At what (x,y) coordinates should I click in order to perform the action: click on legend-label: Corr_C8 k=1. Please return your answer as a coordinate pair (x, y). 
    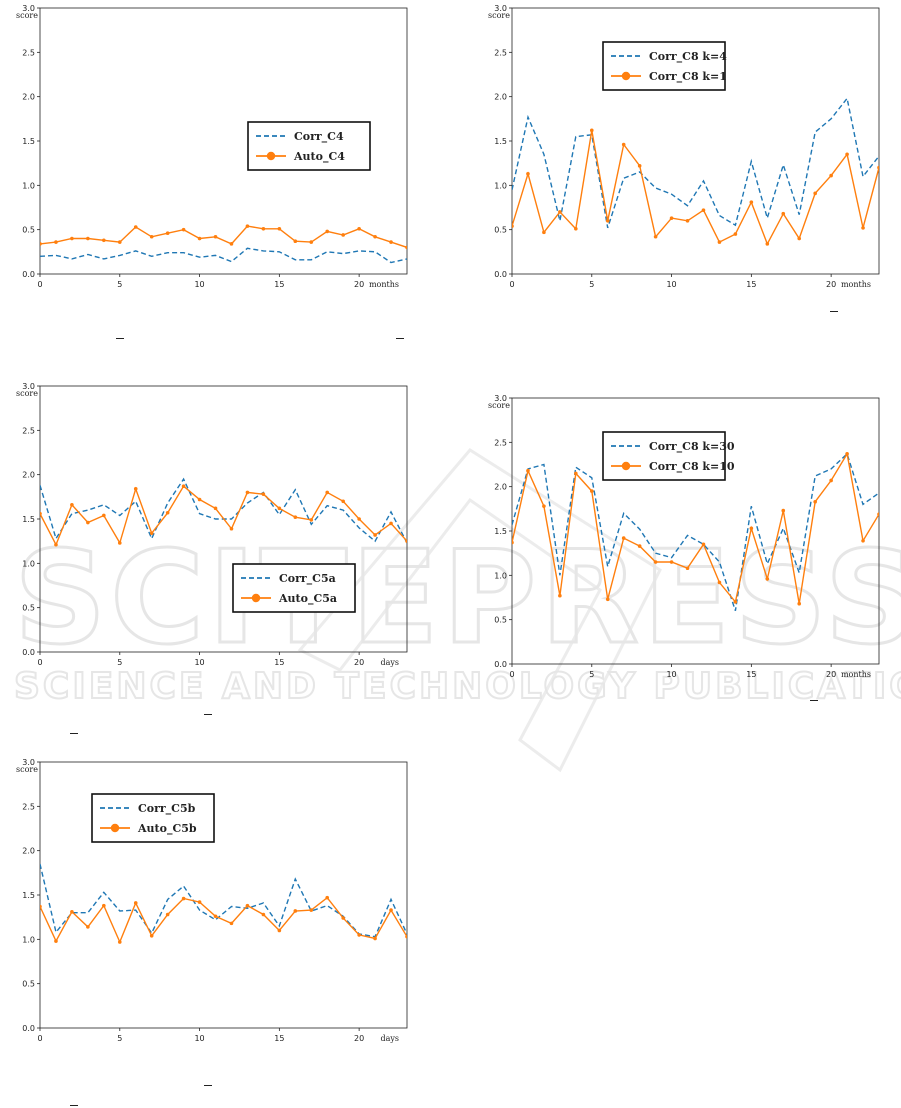
    Looking at the image, I should click on (688, 77).